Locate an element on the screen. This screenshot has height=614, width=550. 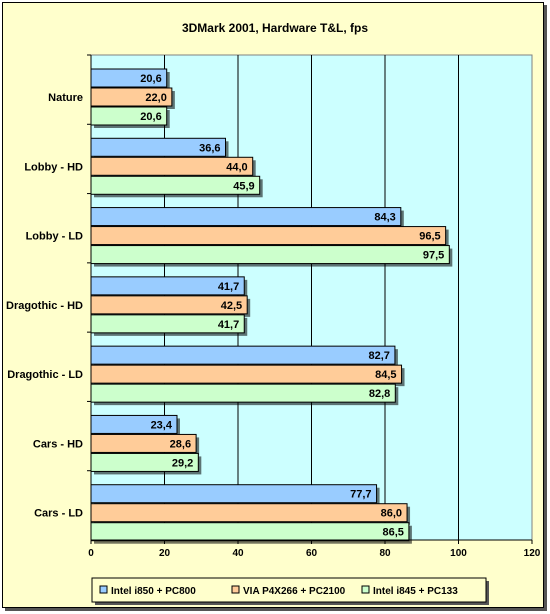
chart-title: 3DMark 2001, Hardware T&L, fps is located at coordinates (275, 28).